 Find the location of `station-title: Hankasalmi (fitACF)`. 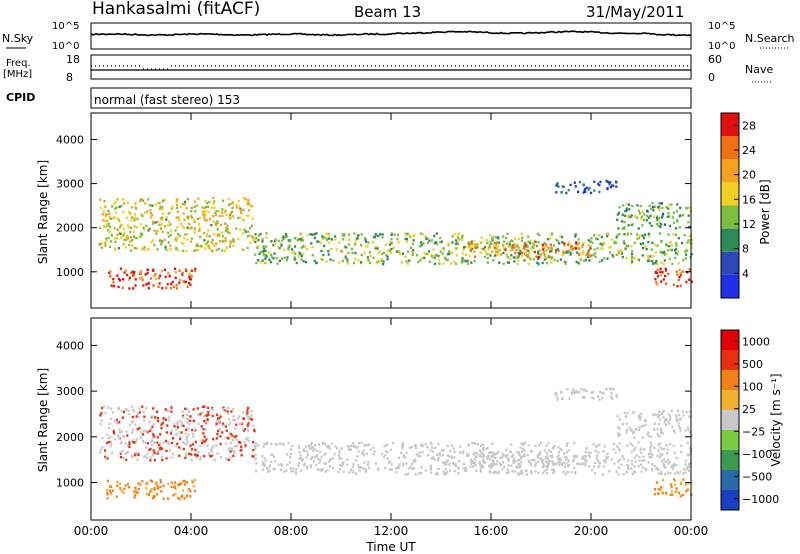

station-title: Hankasalmi (fitACF) is located at coordinates (176, 9).